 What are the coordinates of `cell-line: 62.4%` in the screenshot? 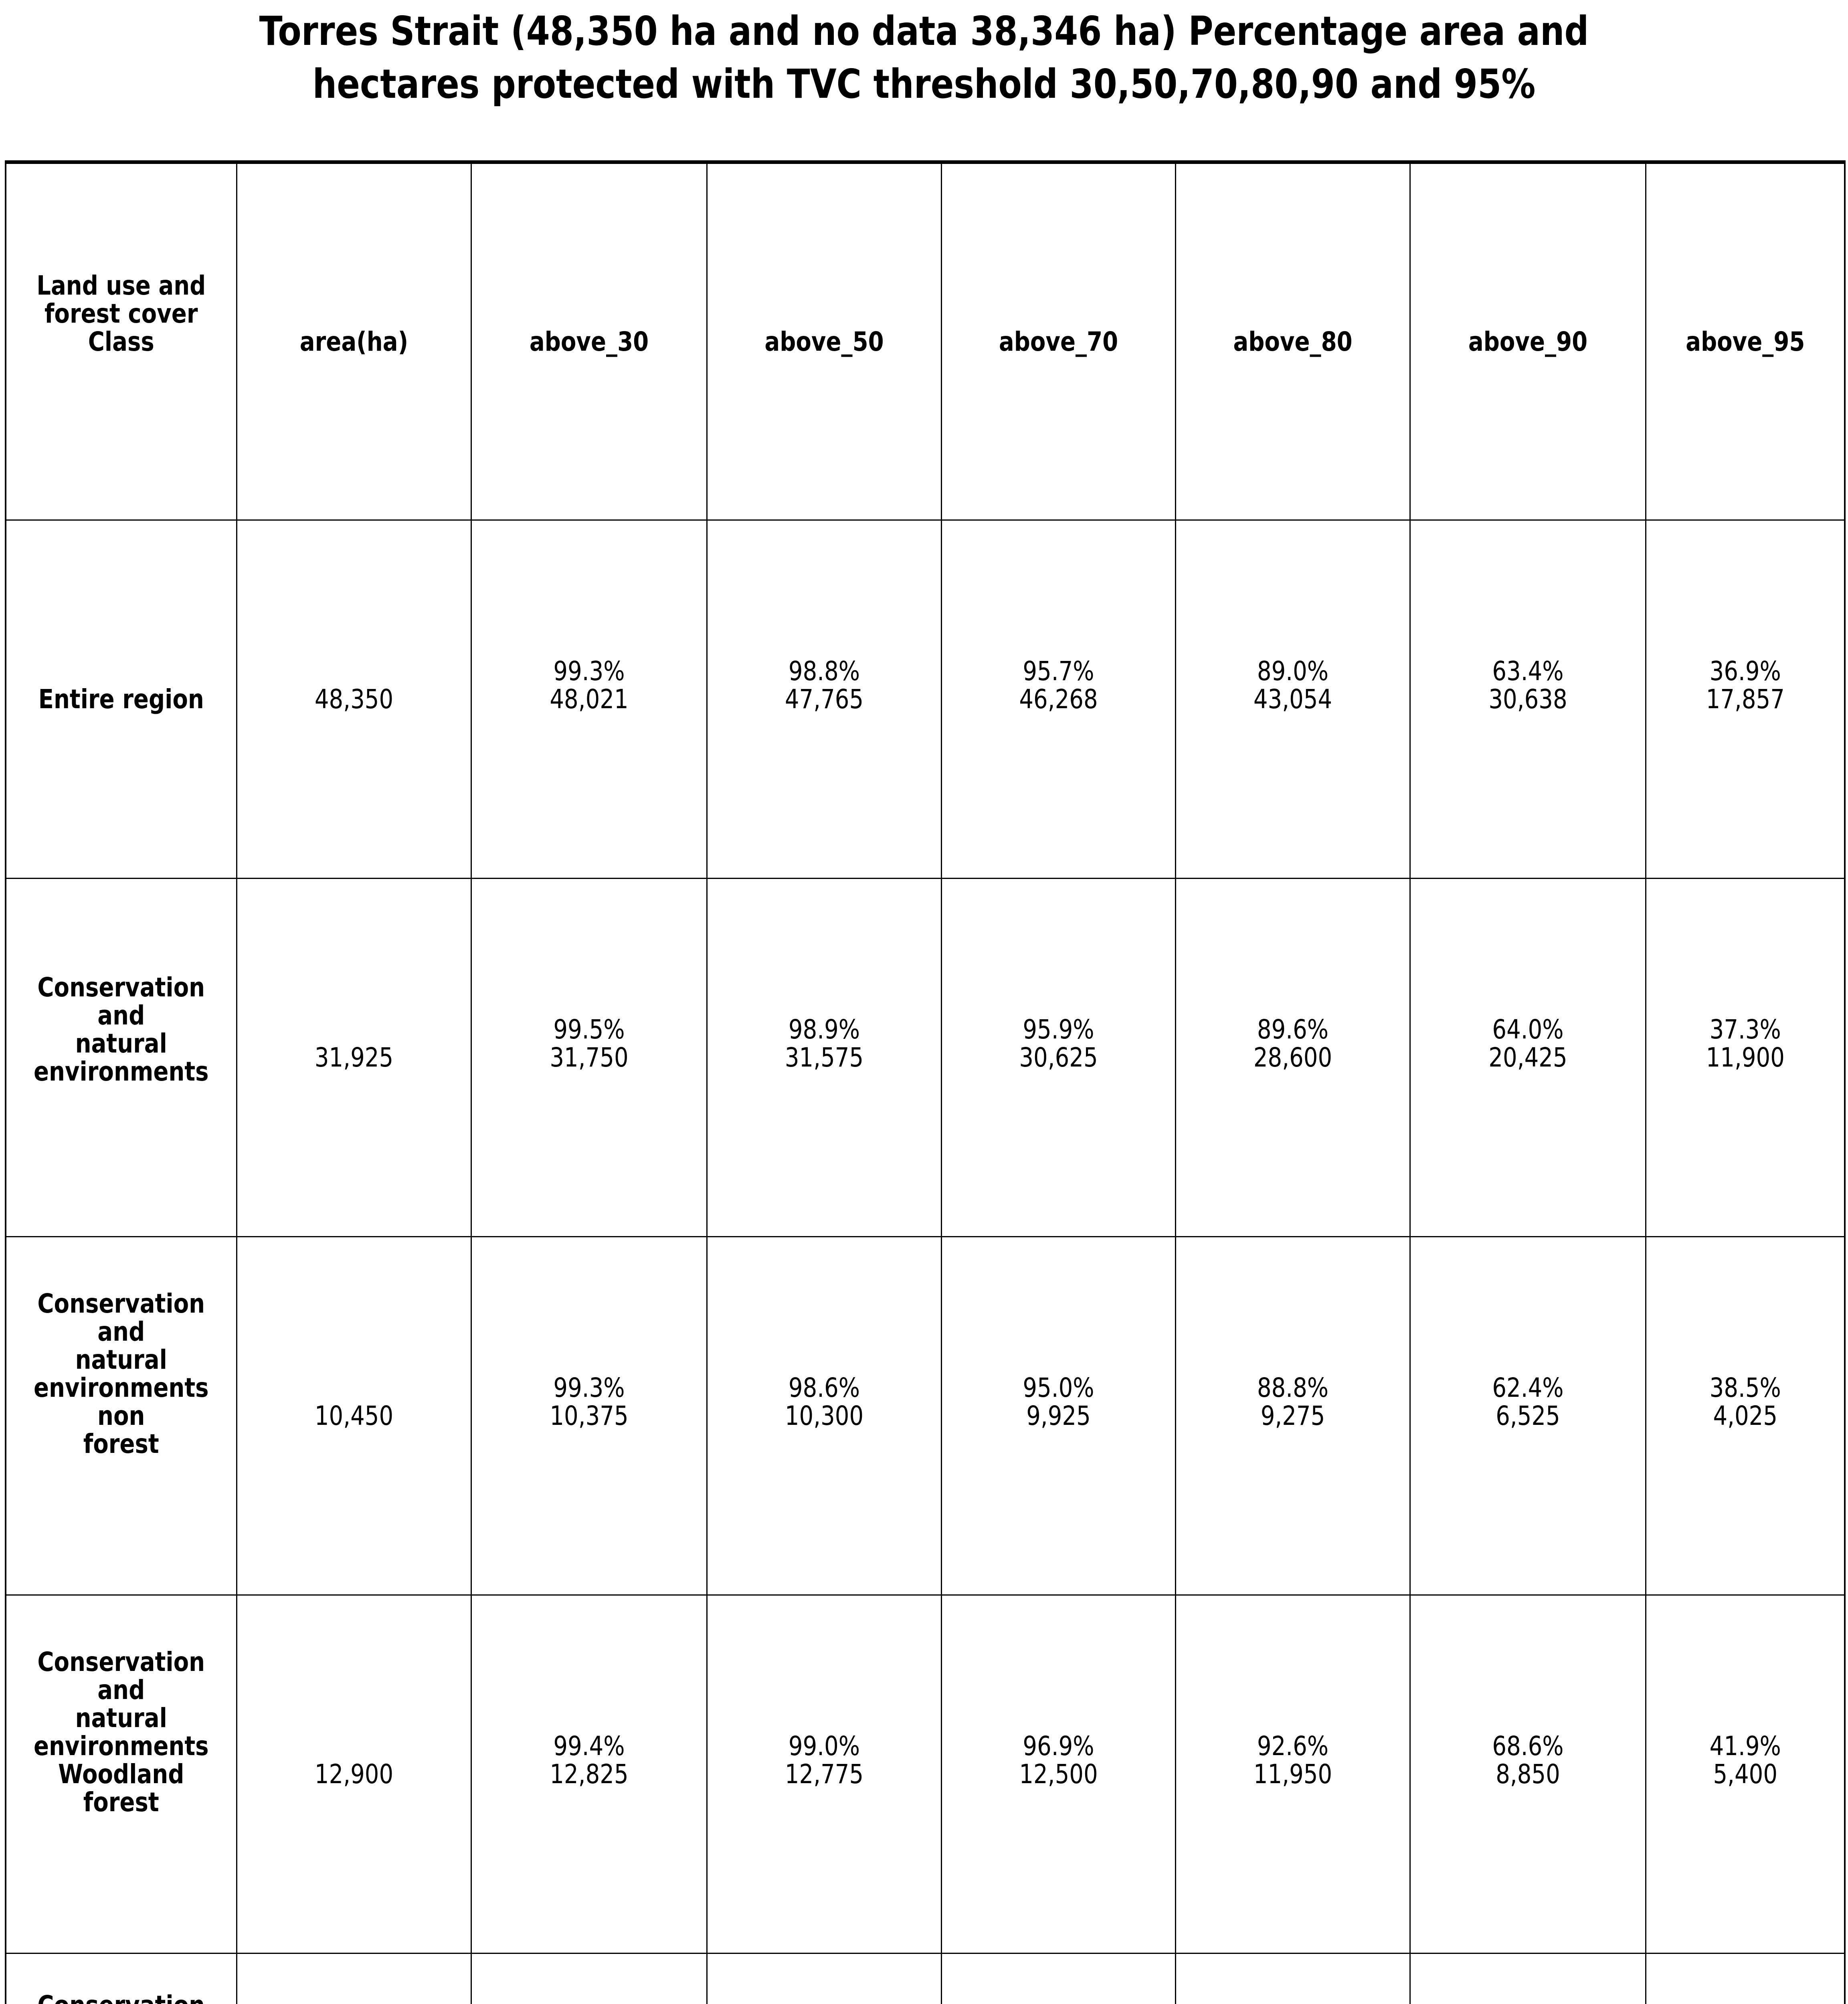 It's located at (1528, 1387).